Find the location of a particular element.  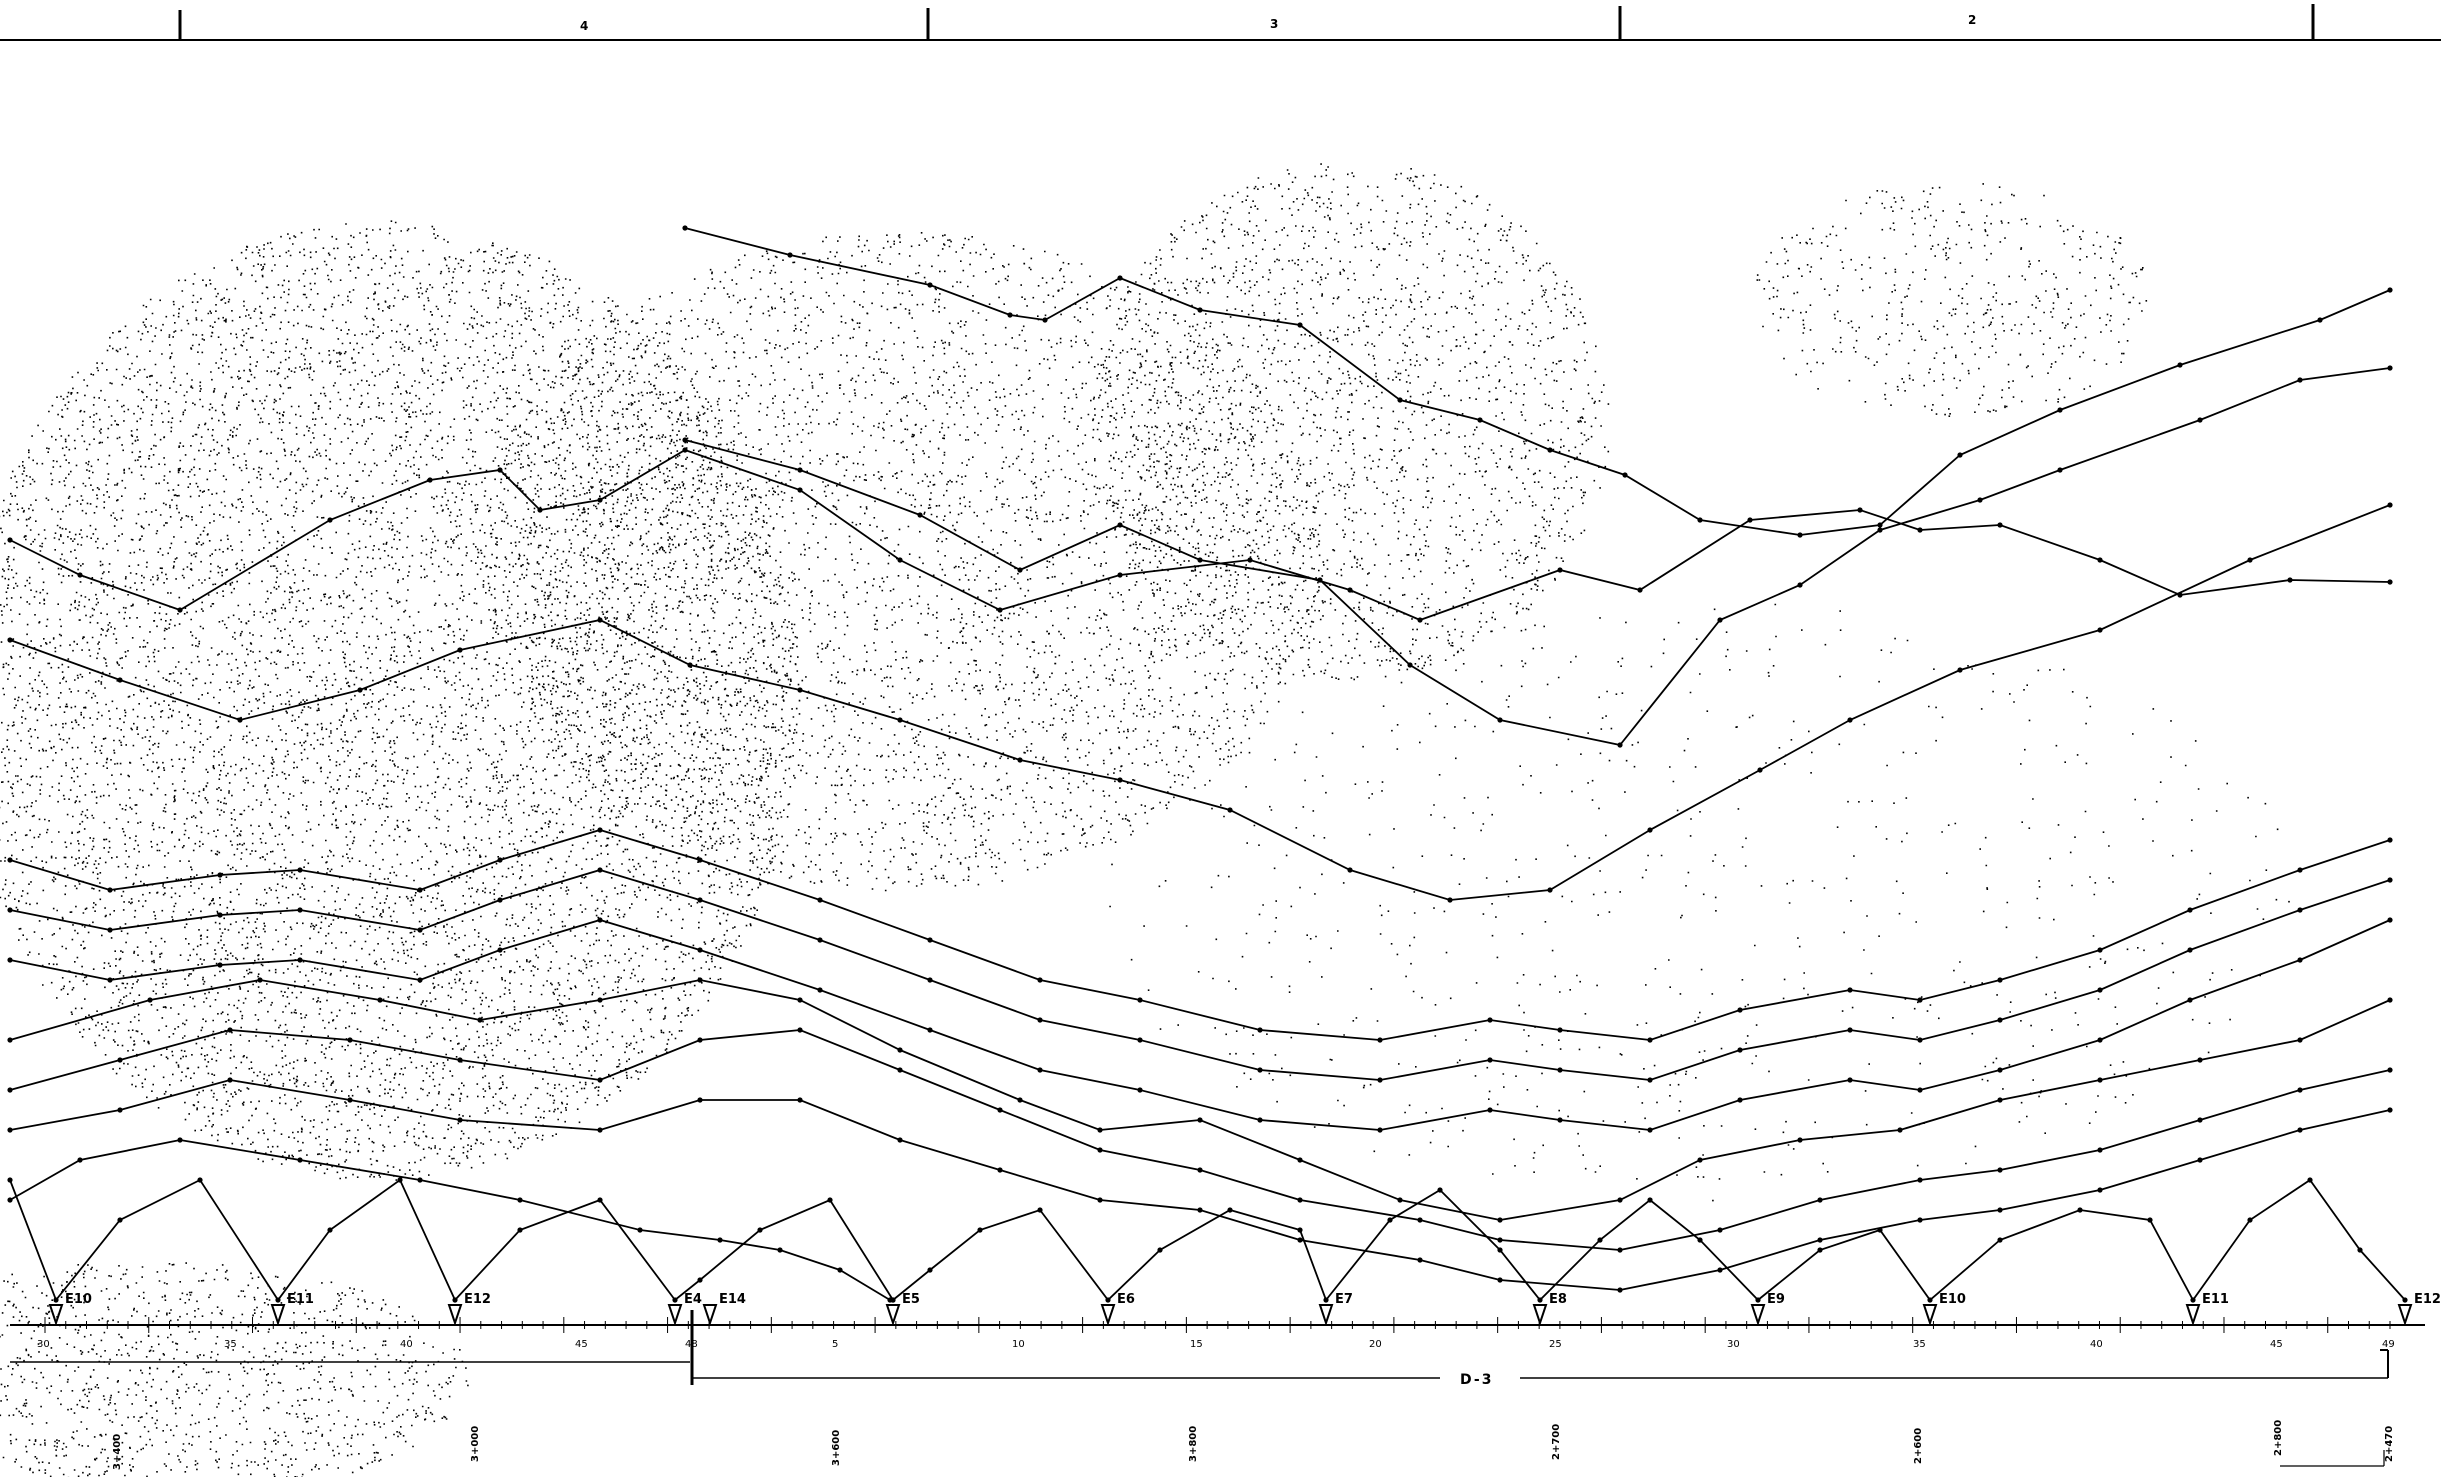

station-label: 2+800 is located at coordinates (2278, 1438).